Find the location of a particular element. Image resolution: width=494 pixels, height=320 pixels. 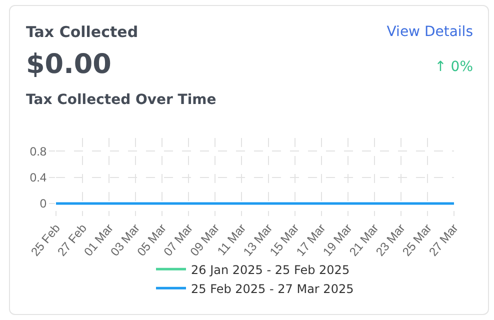

chart-title: Tax Collected is located at coordinates (82, 32).